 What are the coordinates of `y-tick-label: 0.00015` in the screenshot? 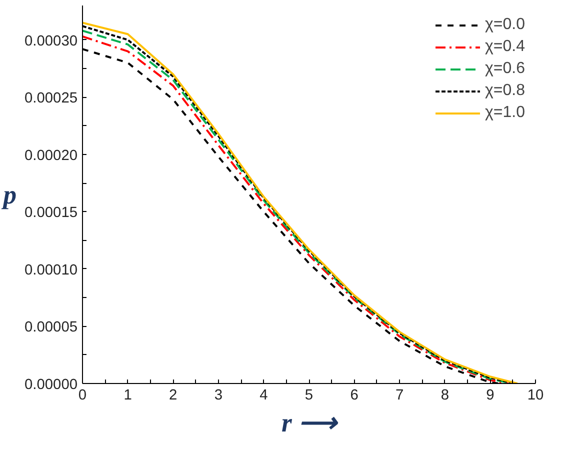 It's located at (51, 213).